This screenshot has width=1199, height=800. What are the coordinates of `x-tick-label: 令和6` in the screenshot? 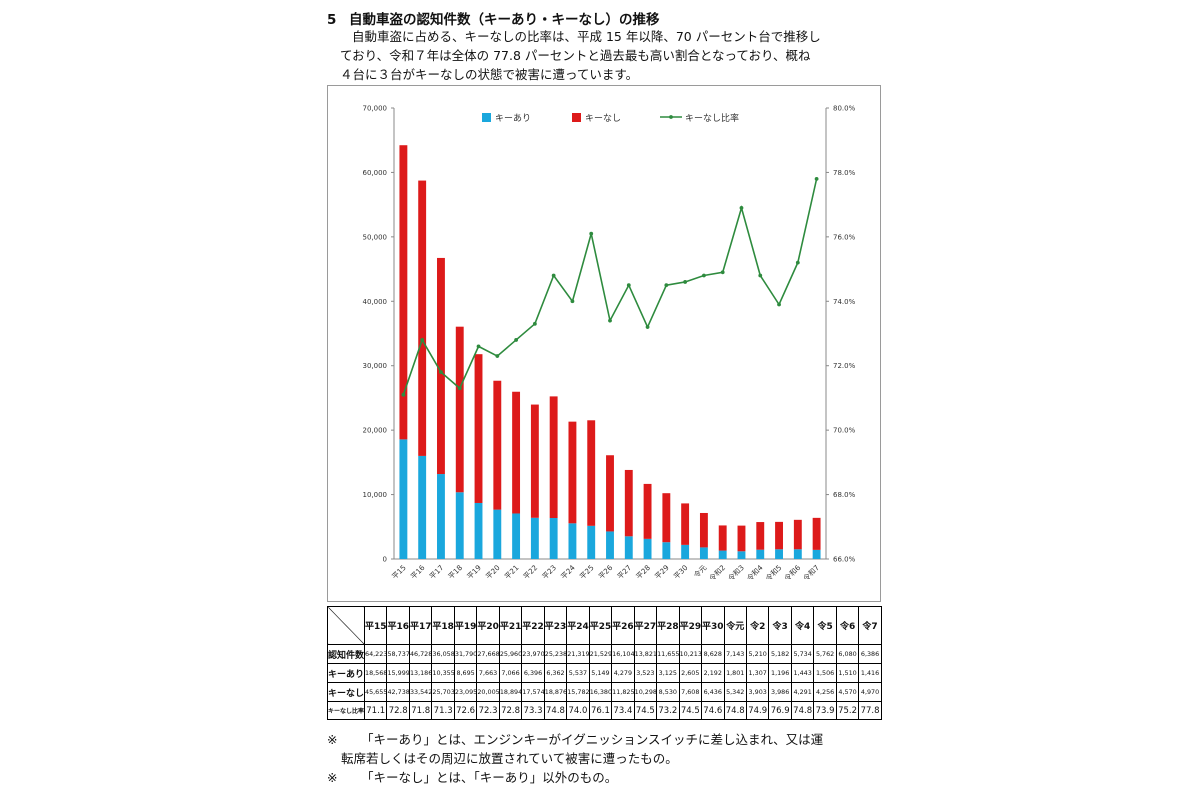 It's located at (792, 573).